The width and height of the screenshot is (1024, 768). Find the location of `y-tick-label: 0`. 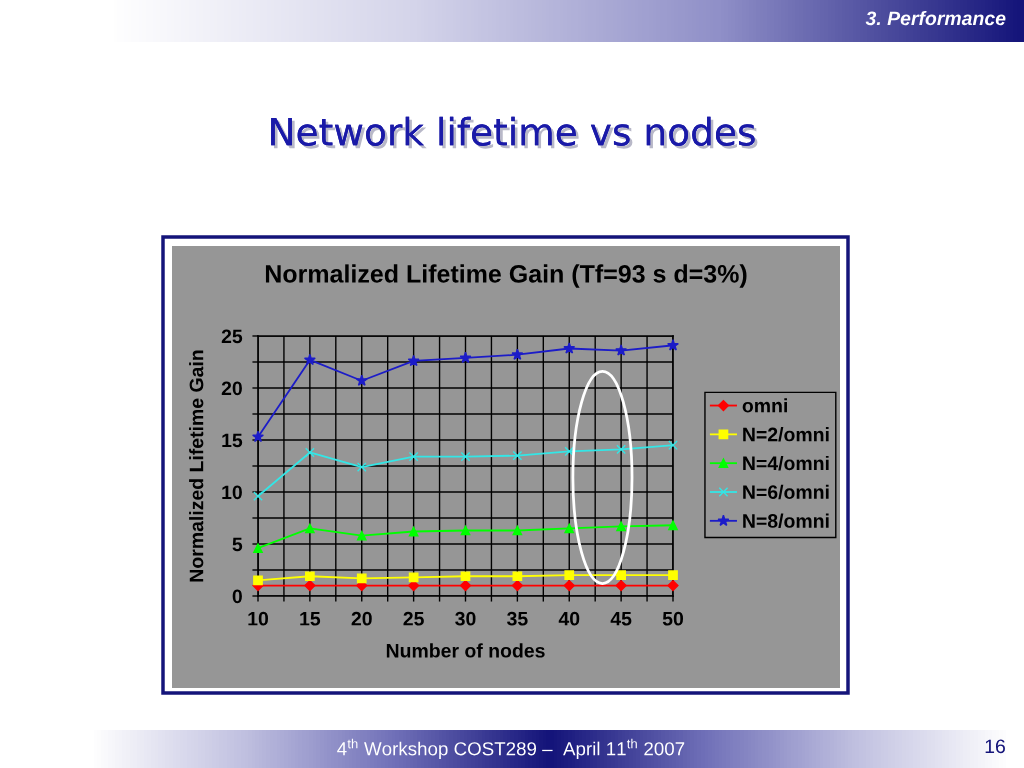

y-tick-label: 0 is located at coordinates (237, 596).